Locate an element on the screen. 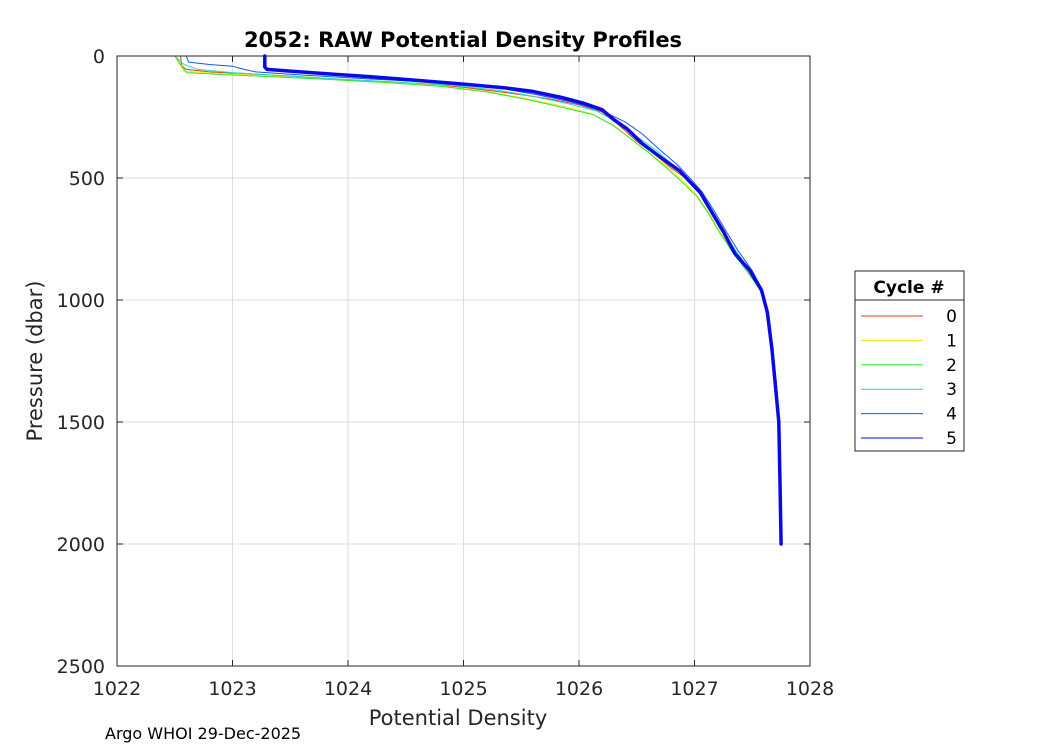 This screenshot has height=750, width=1050. x-axis-label: Potential Density is located at coordinates (458, 718).